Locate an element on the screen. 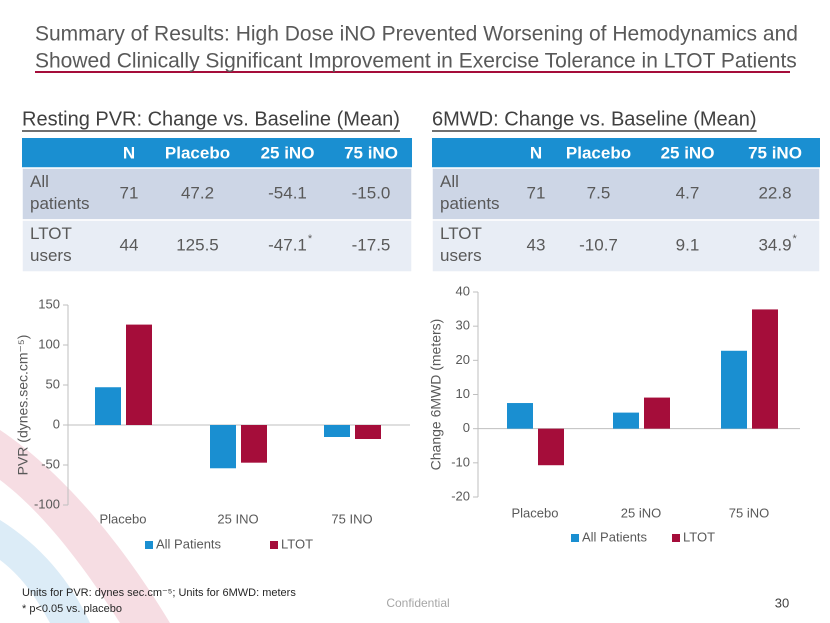  x-tick-label: 75 INO is located at coordinates (351, 518).